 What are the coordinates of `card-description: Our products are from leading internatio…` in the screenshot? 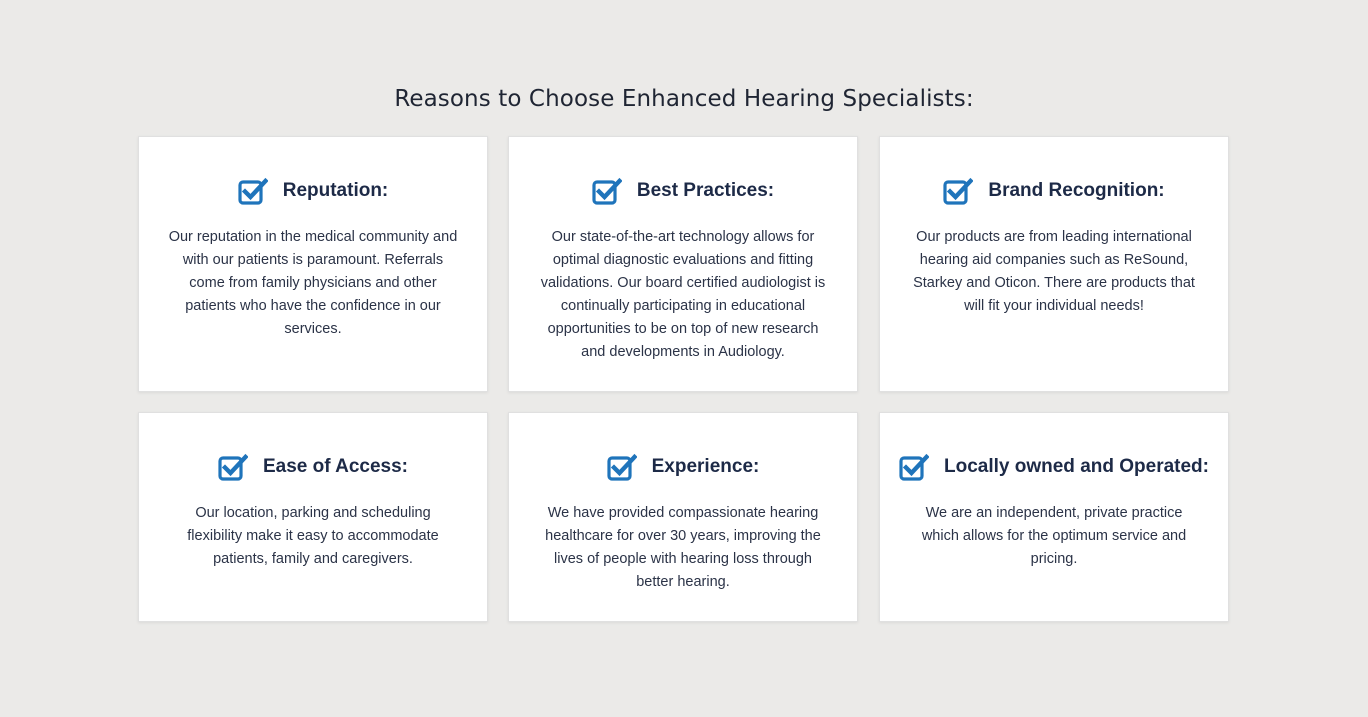 It's located at (1054, 272).